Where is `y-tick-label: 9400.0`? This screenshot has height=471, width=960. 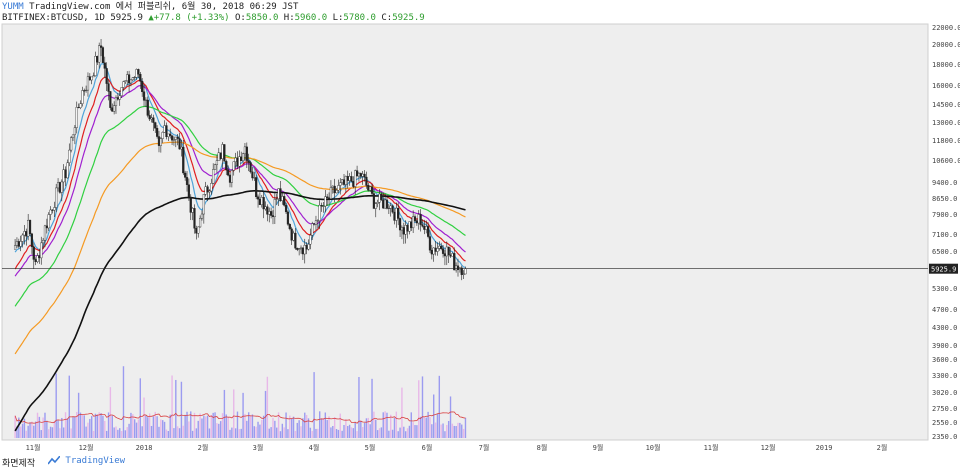 y-tick-label: 9400.0 is located at coordinates (944, 183).